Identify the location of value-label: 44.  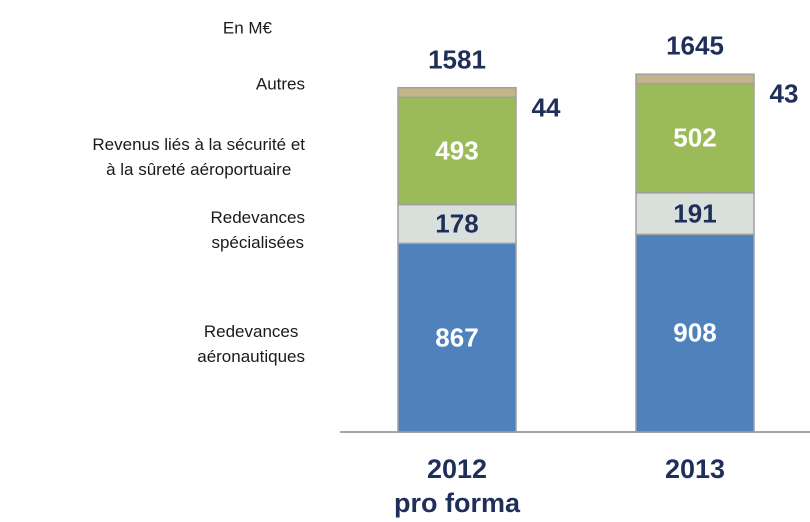
(546, 107).